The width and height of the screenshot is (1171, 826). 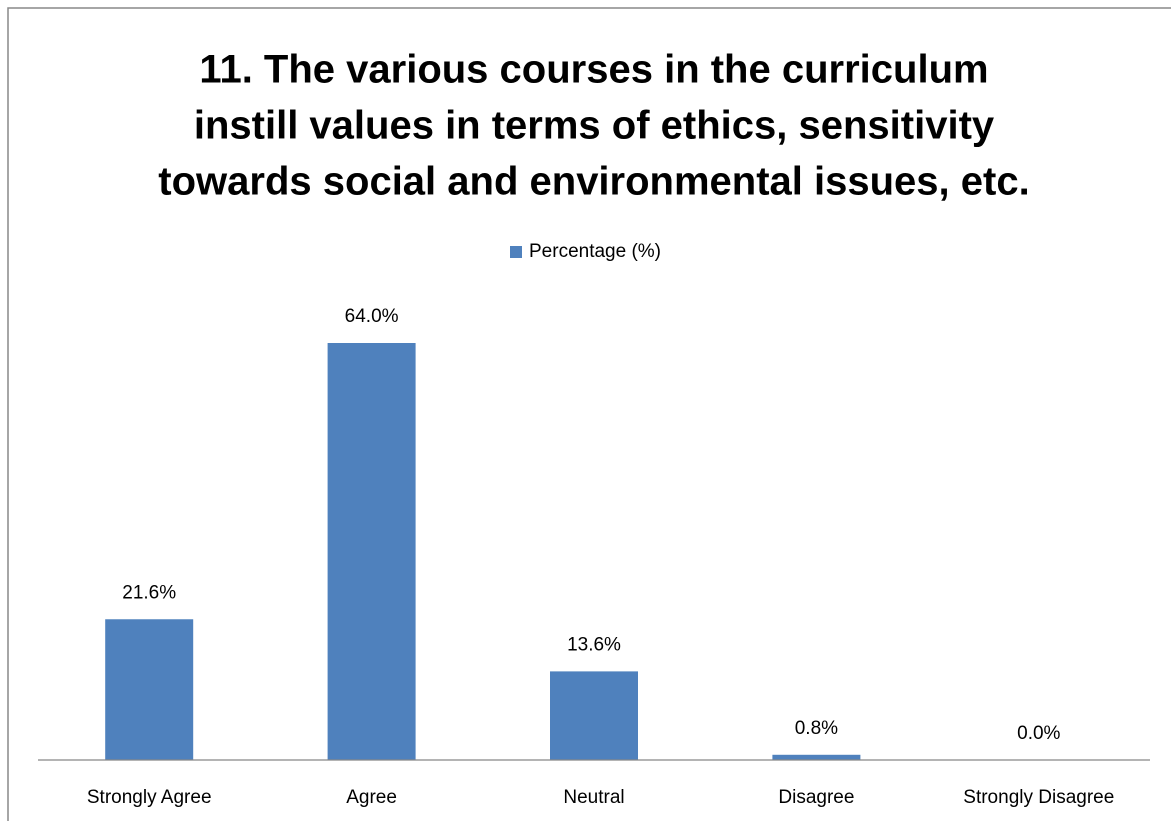 What do you see at coordinates (594, 644) in the screenshot?
I see `data-label: 13.6%` at bounding box center [594, 644].